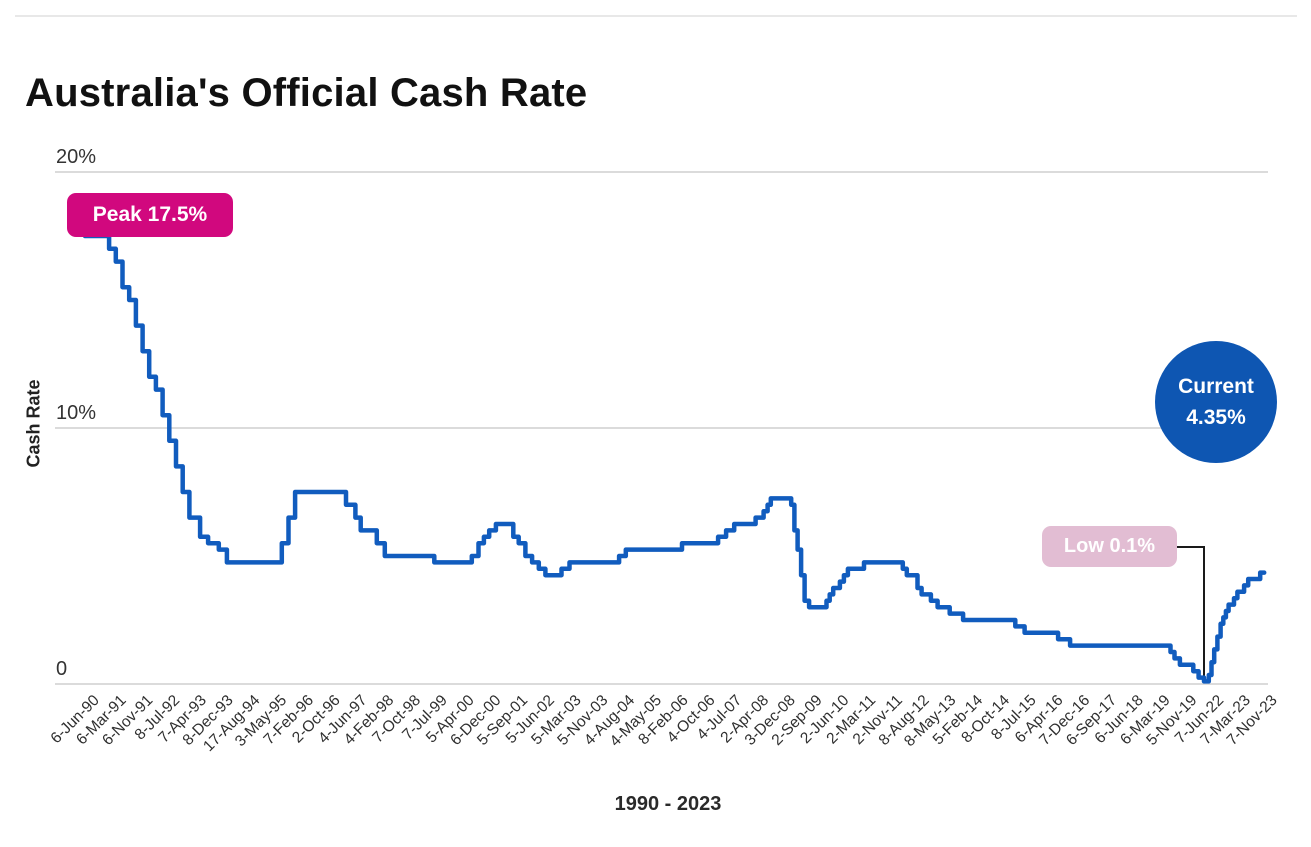 This screenshot has width=1311, height=847. Describe the element at coordinates (668, 804) in the screenshot. I see `x-axis-title: 1990 - 2023` at that location.